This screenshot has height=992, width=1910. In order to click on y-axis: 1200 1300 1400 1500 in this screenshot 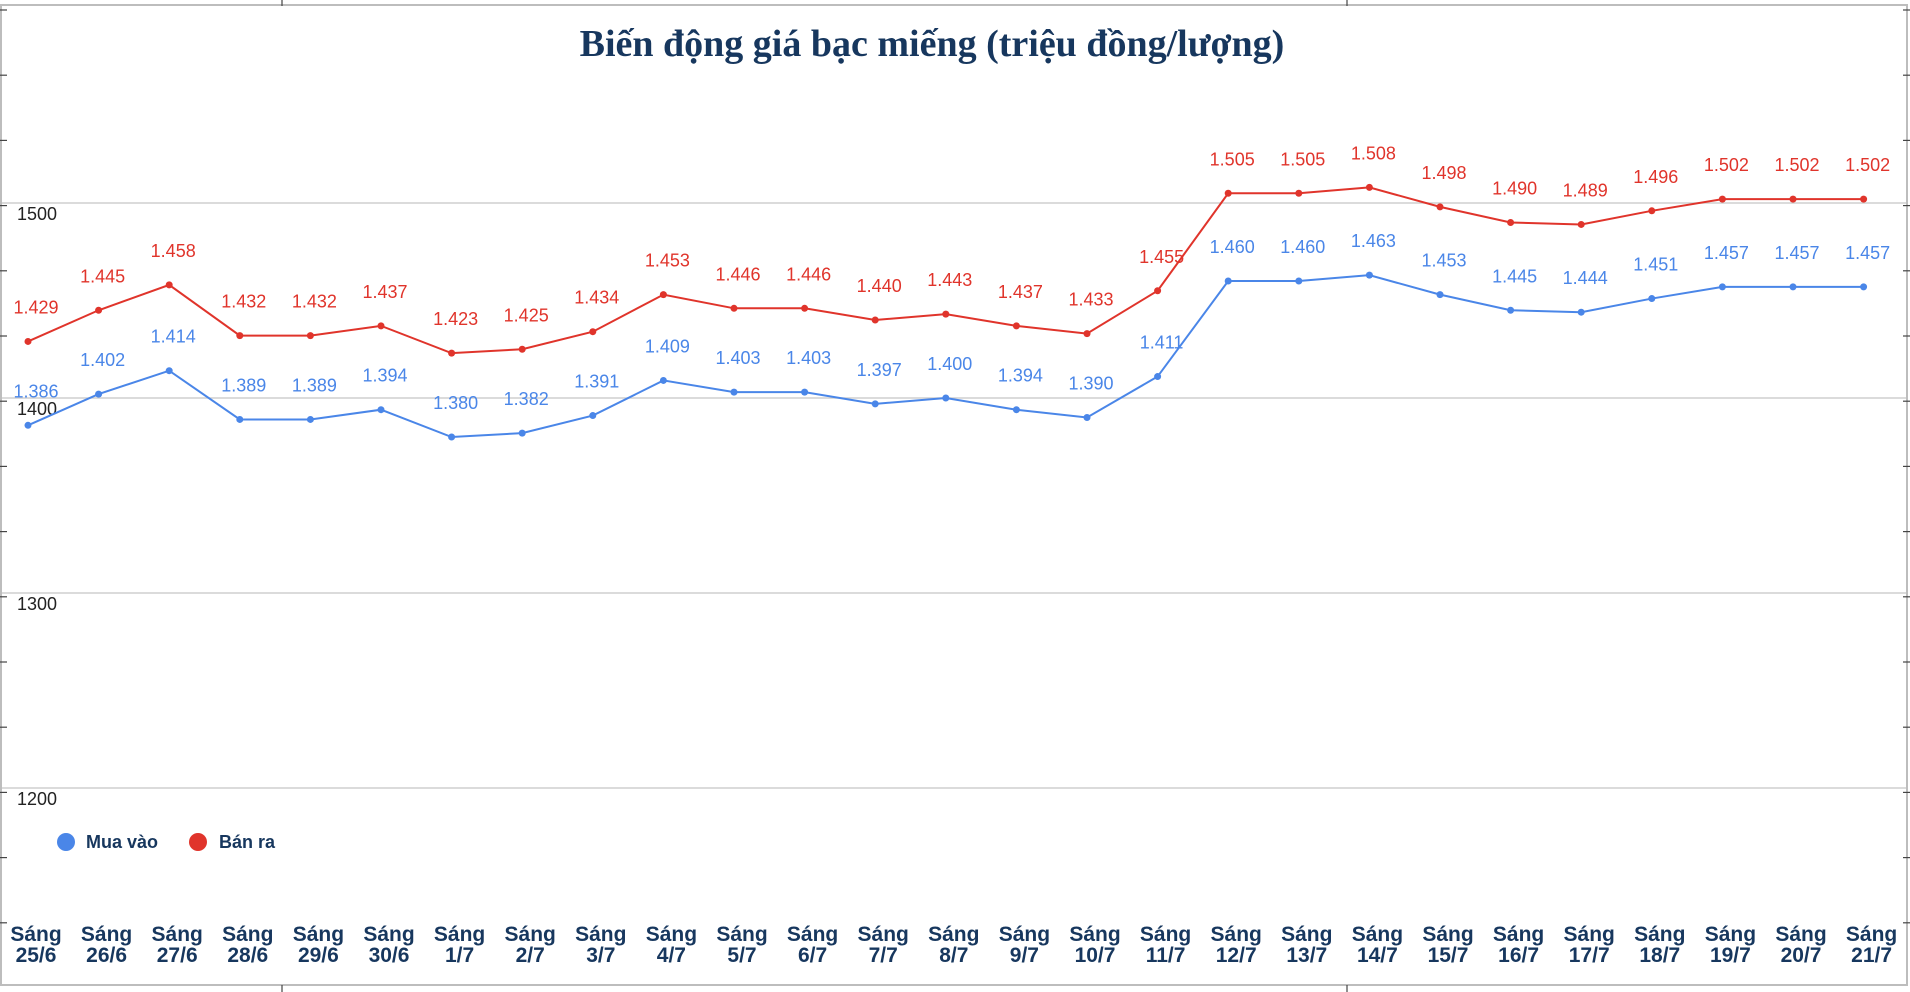, I will do `click(37, 506)`.